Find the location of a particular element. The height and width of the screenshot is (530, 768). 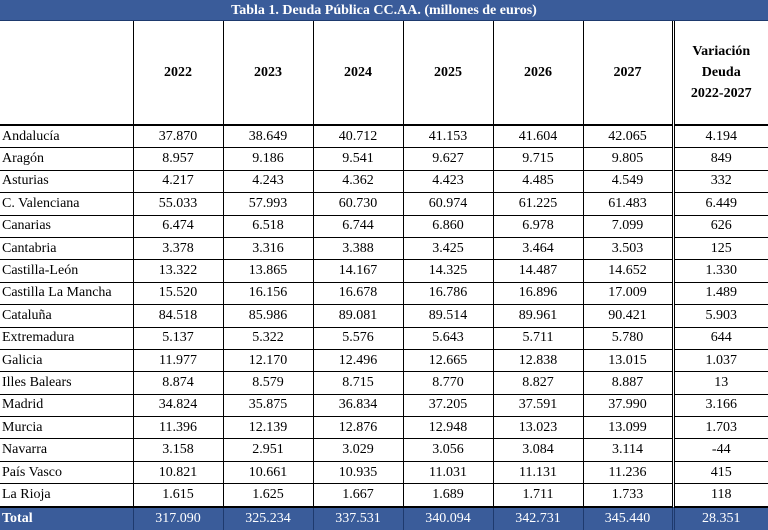

debt-value-cell: 9.715 is located at coordinates (538, 159).